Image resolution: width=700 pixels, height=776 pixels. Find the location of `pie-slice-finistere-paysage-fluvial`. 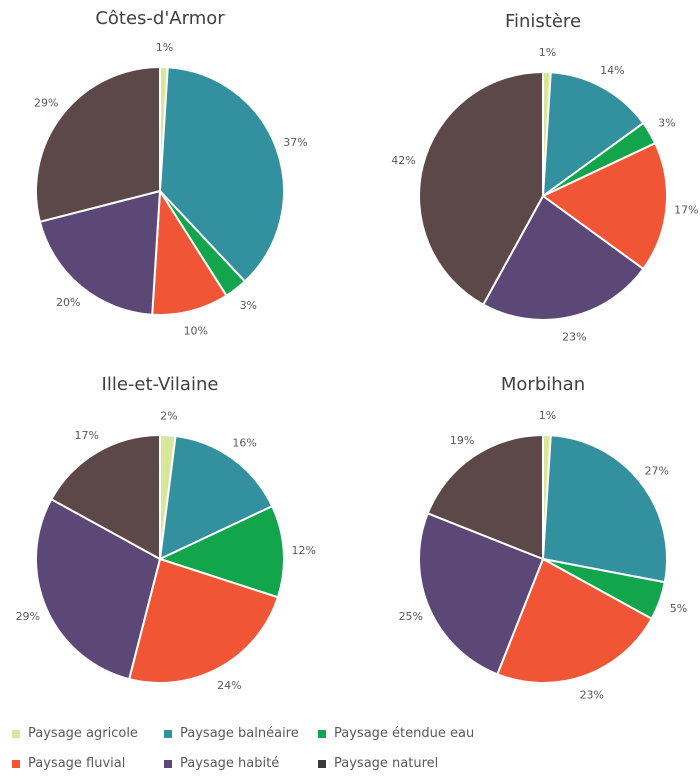

pie-slice-finistere-paysage-fluvial is located at coordinates (605, 206).